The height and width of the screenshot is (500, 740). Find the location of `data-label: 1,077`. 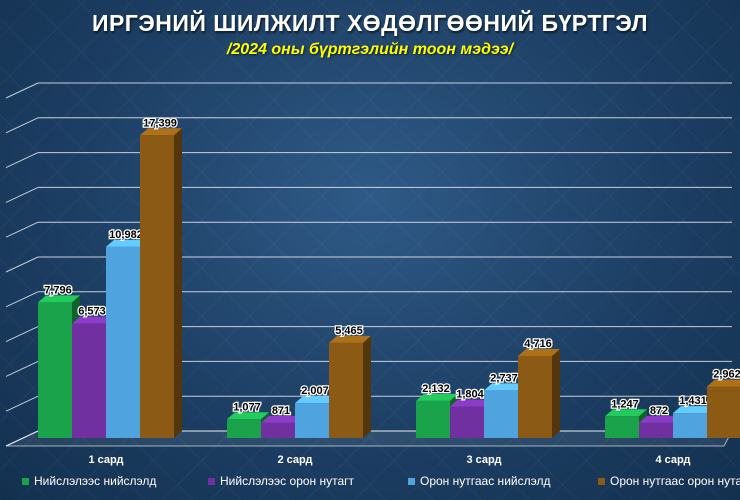

data-label: 1,077 is located at coordinates (247, 407).